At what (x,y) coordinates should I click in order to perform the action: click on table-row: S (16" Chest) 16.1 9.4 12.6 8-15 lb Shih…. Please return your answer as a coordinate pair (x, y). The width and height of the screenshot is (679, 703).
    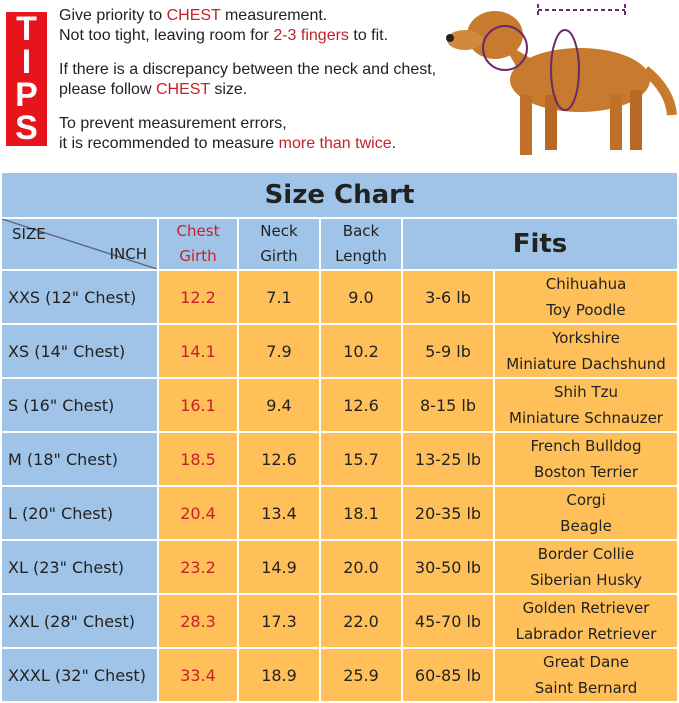
    Looking at the image, I should click on (339, 405).